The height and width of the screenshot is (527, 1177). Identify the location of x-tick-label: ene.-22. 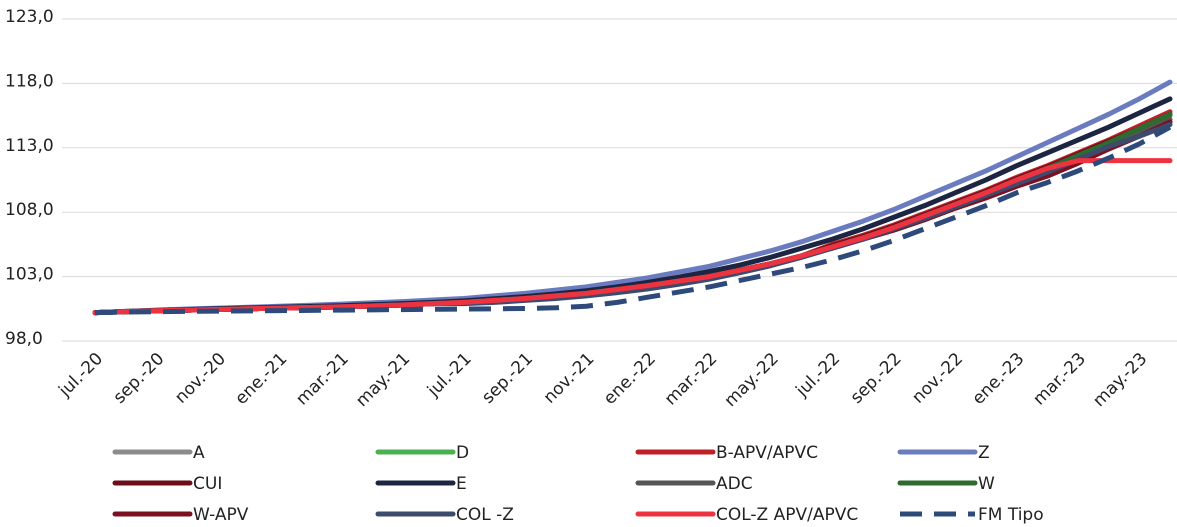
(630, 379).